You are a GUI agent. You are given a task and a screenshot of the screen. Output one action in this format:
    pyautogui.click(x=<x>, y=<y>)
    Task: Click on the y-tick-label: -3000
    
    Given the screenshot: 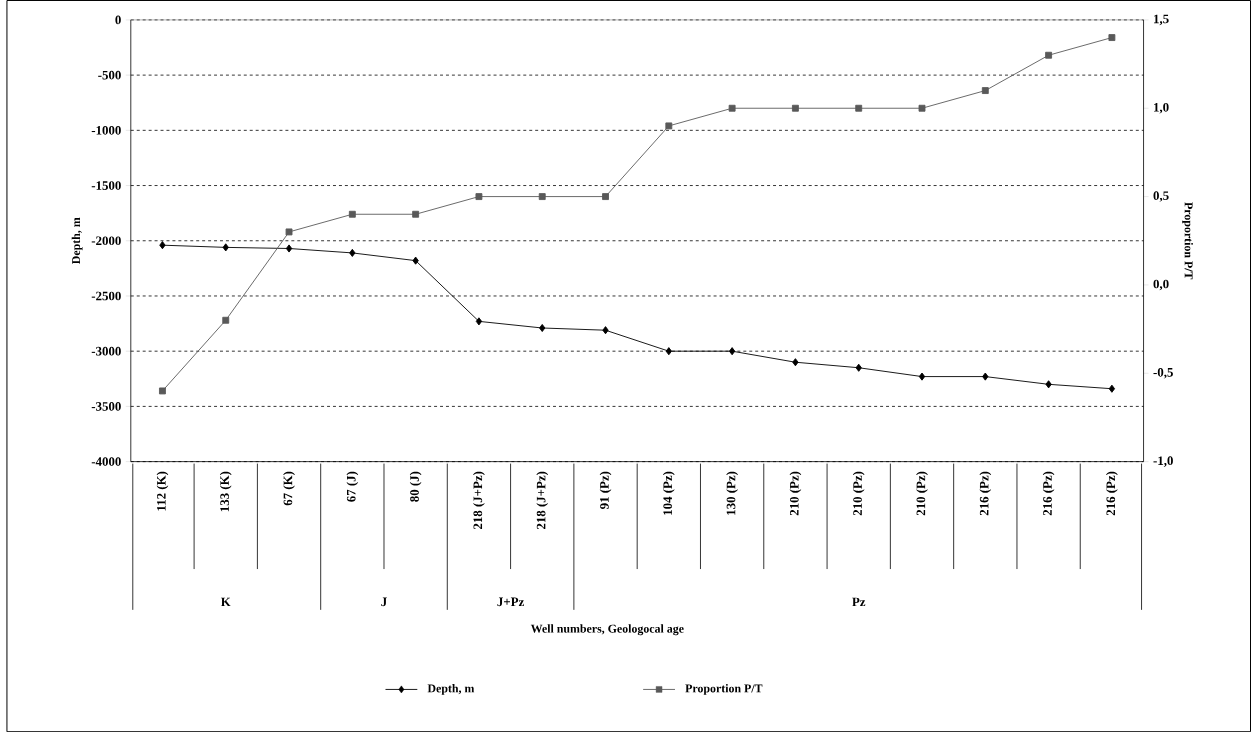 What is the action you would take?
    pyautogui.click(x=106, y=351)
    